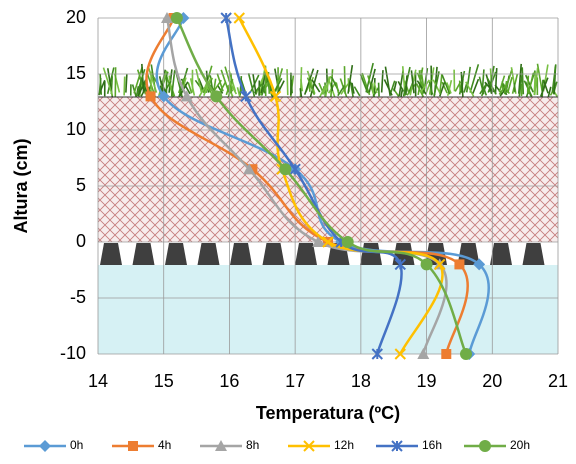 This screenshot has height=464, width=576. I want to click on legend-label: 8h, so click(252, 445).